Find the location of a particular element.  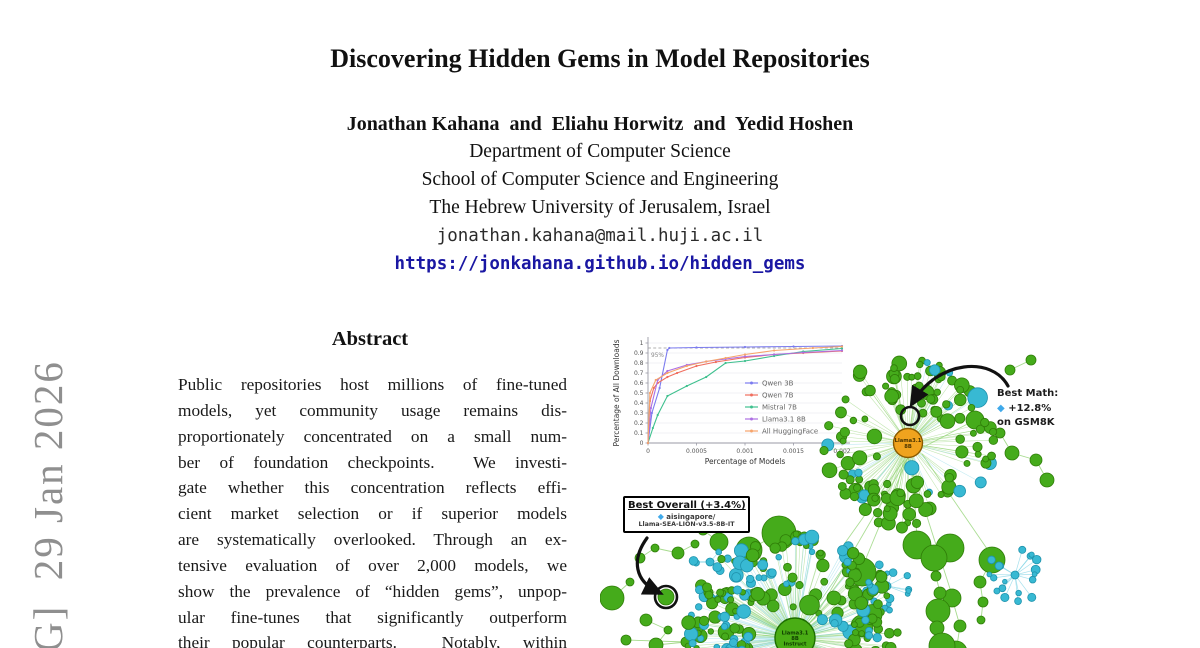

project-url-link: https://jonkahana.github.io/hidden_gems is located at coordinates (600, 264).